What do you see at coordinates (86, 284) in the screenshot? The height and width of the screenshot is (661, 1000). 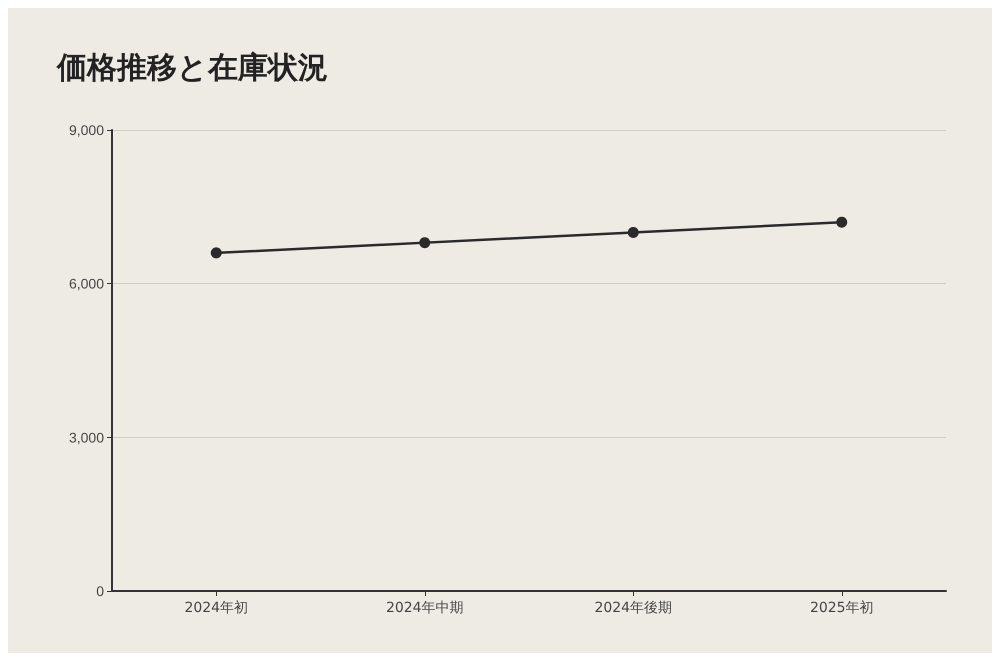 I see `y-tick-label: 6,000` at bounding box center [86, 284].